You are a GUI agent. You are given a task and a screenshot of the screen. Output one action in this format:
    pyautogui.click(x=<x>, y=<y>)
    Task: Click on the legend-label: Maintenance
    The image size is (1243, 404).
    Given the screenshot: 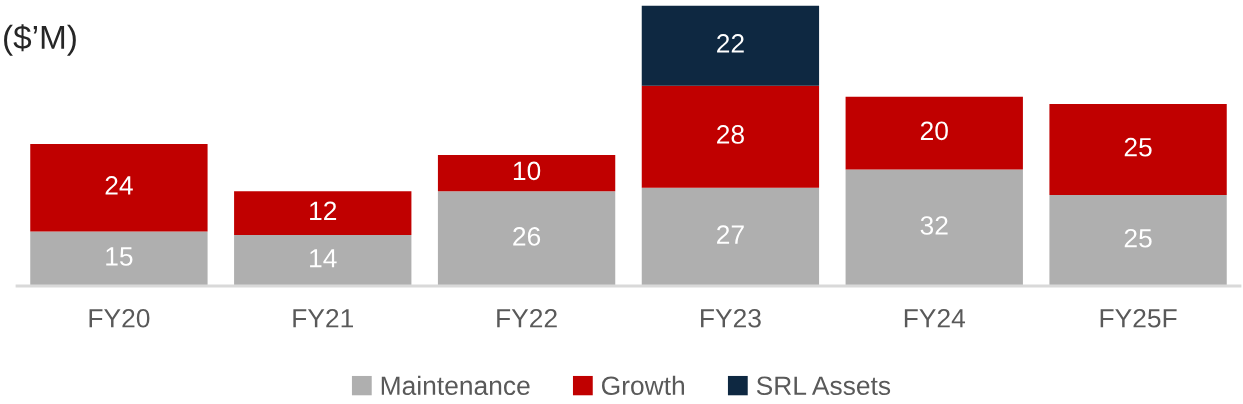 What is the action you would take?
    pyautogui.click(x=455, y=385)
    